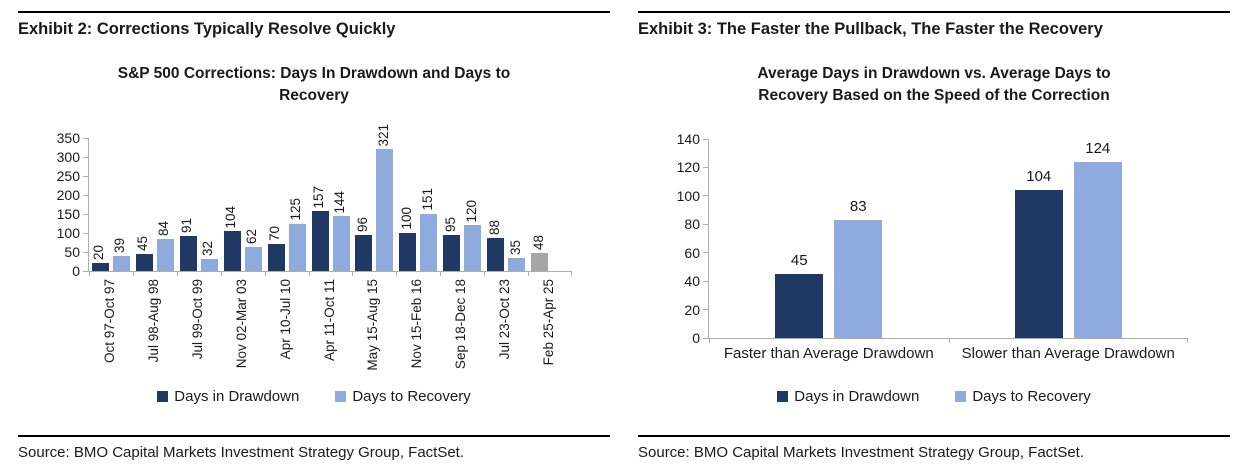 The height and width of the screenshot is (473, 1246). I want to click on bar-value-label: 88, so click(494, 227).